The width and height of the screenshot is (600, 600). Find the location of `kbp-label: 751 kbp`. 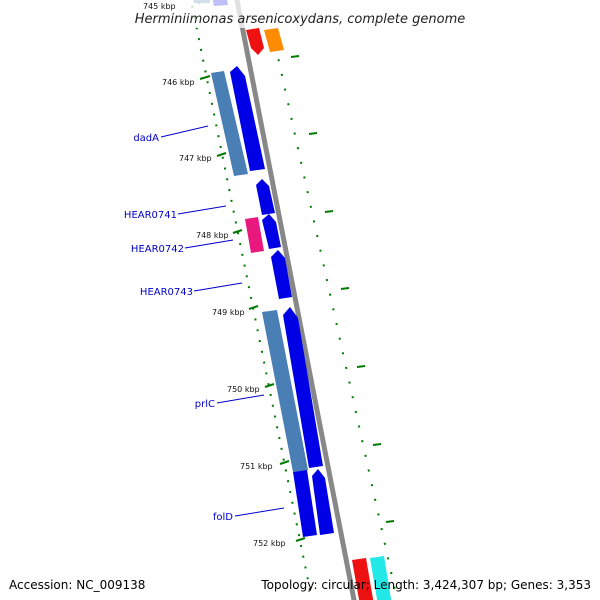

kbp-label: 751 kbp is located at coordinates (256, 466).